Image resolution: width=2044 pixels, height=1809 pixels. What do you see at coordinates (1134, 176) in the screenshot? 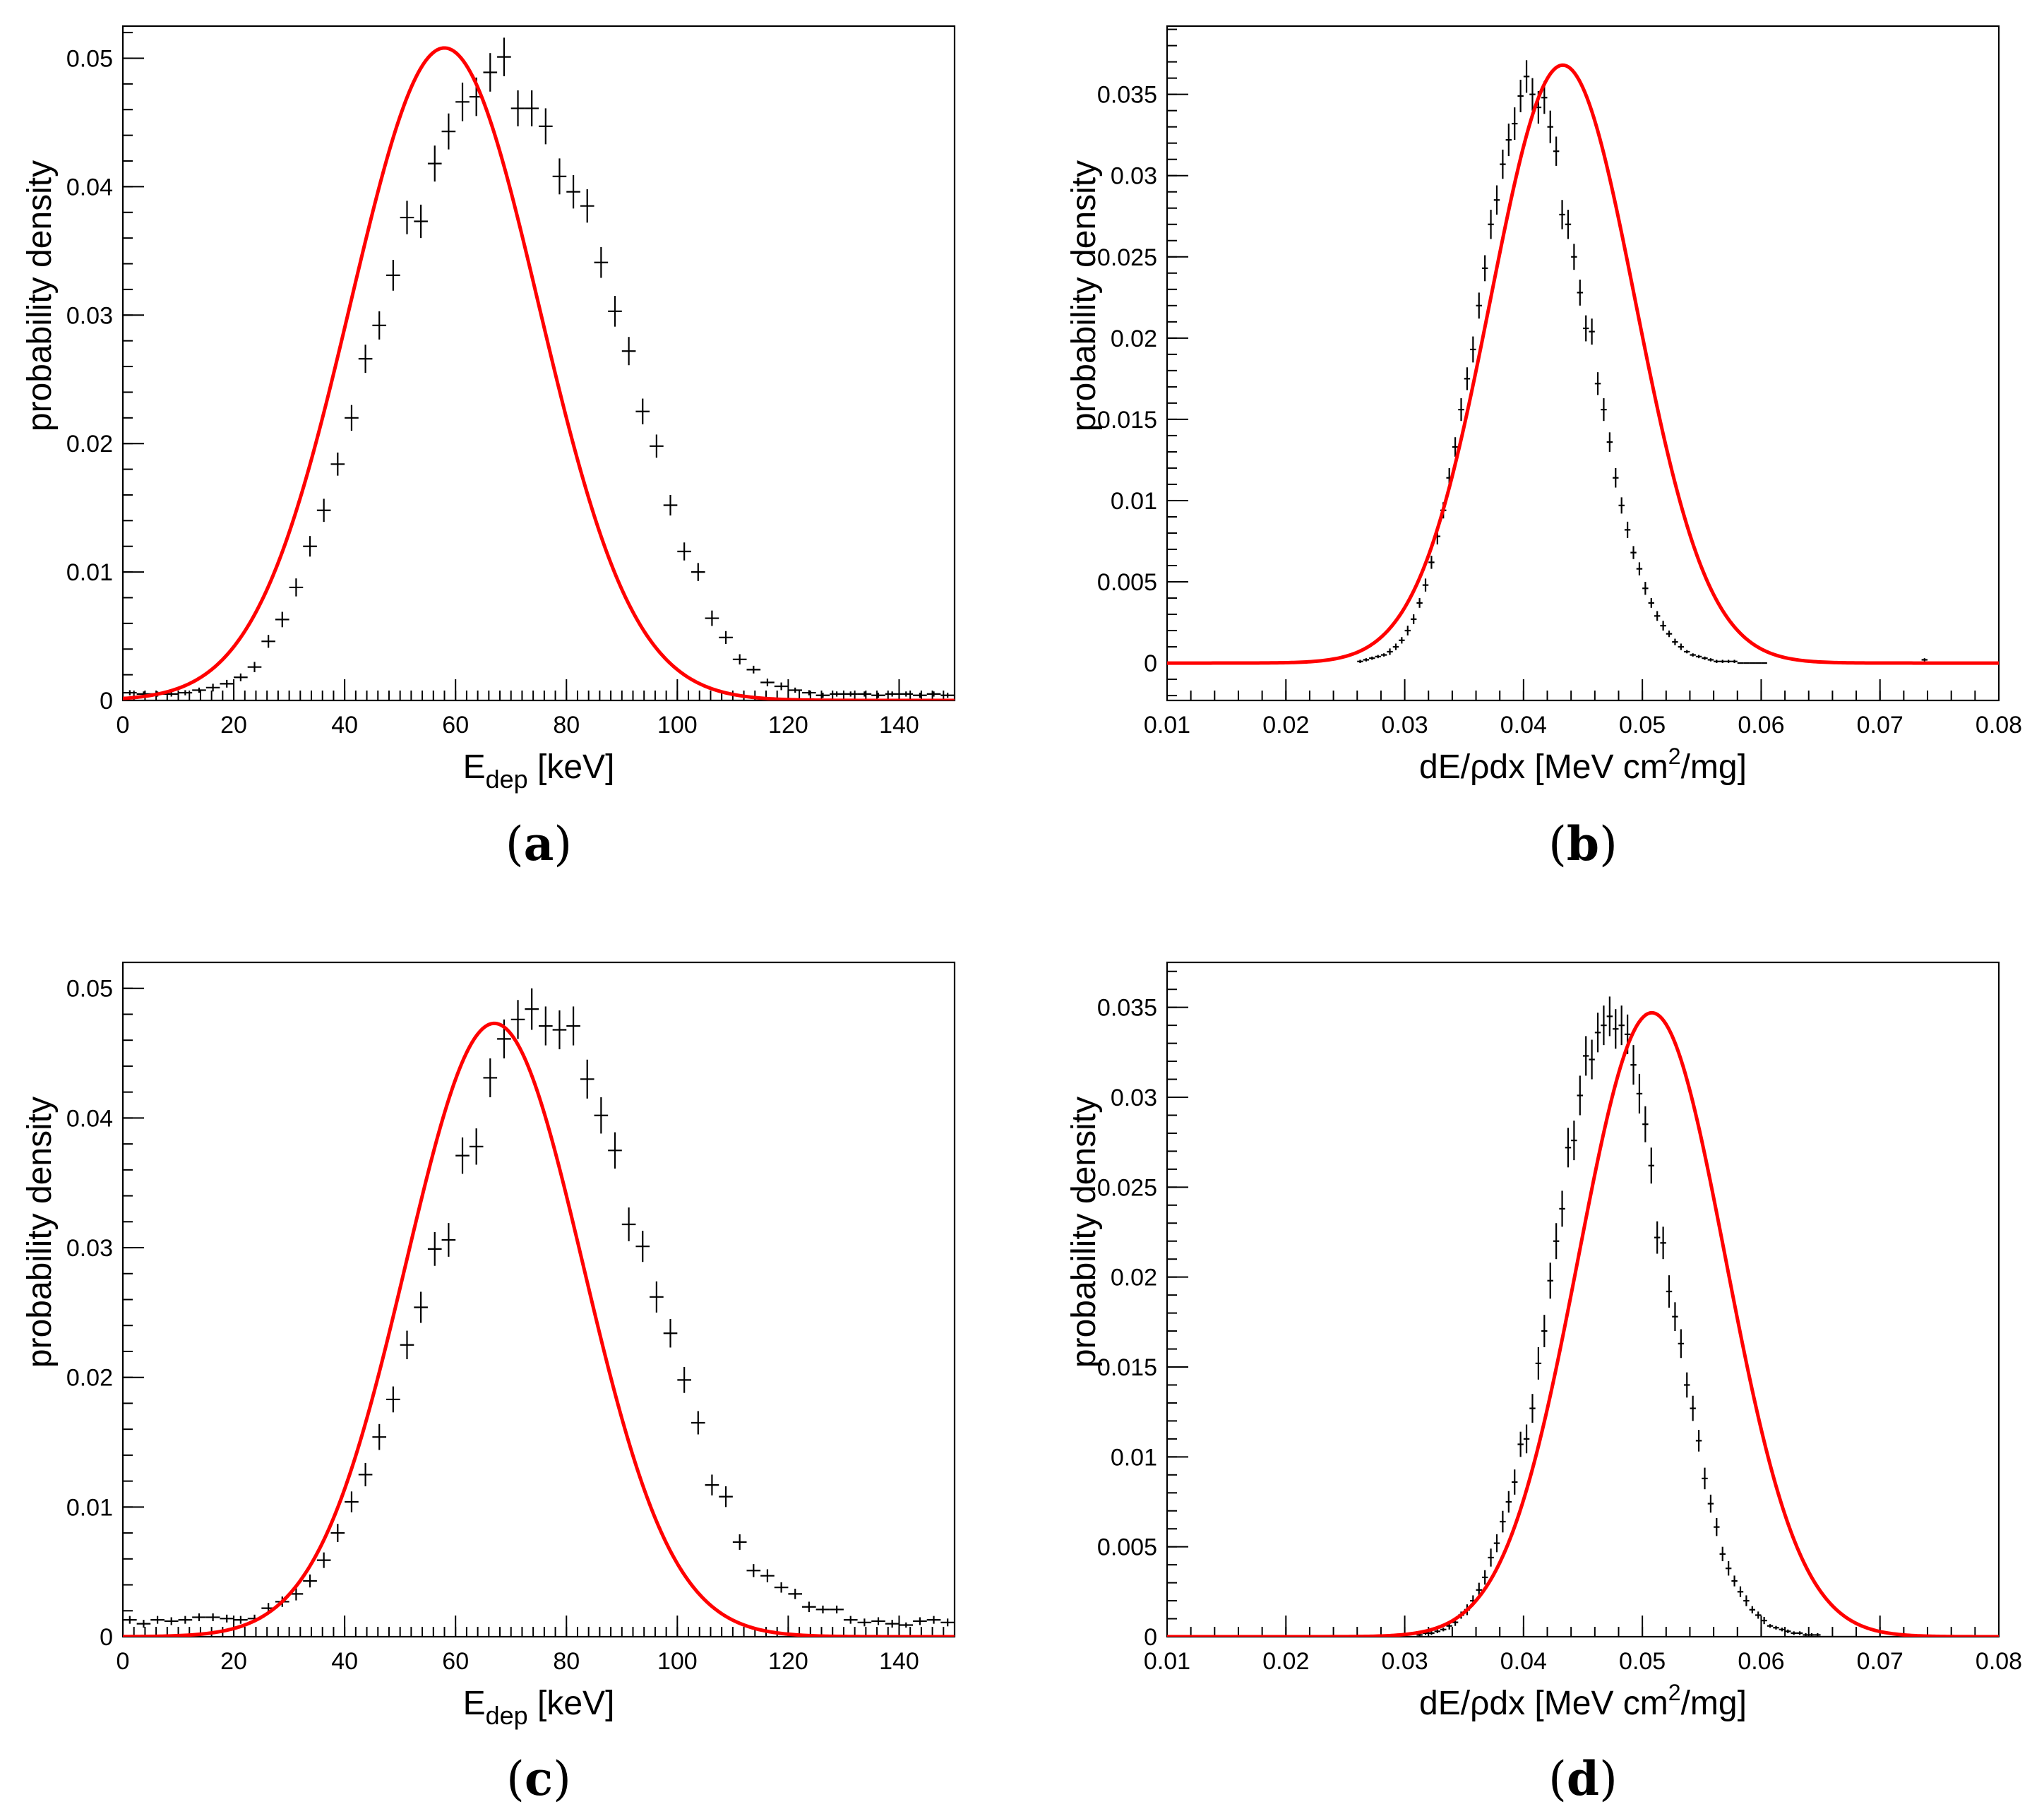
I see `y-tick-label-b: 0.03` at bounding box center [1134, 176].